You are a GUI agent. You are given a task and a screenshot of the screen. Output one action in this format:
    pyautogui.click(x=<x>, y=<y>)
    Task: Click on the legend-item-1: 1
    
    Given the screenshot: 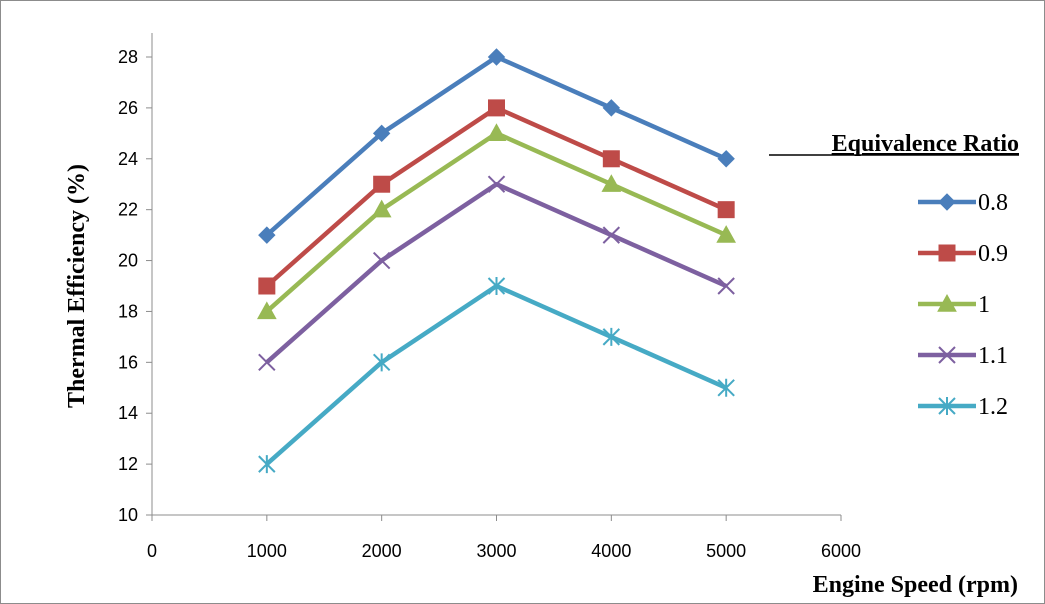 What is the action you would take?
    pyautogui.click(x=954, y=305)
    